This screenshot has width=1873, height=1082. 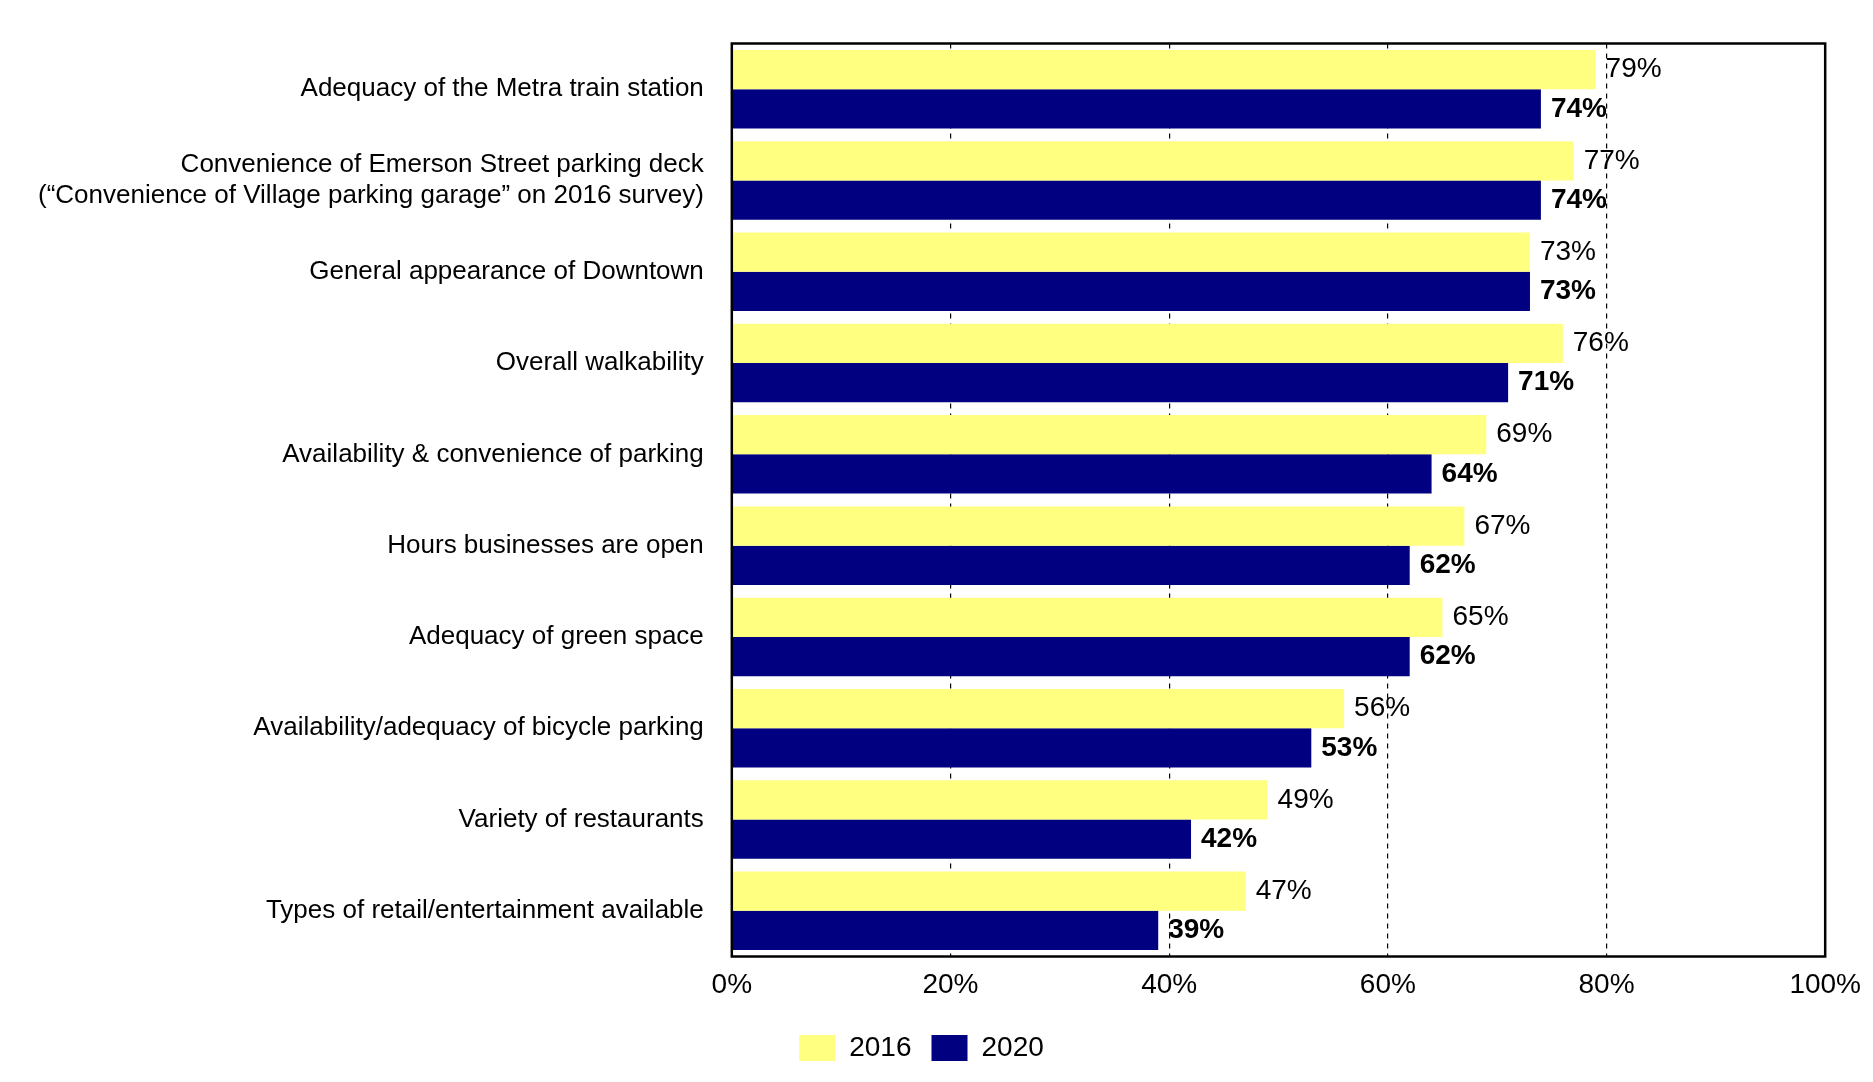 What do you see at coordinates (1169, 983) in the screenshot?
I see `x-tick-label: 40%` at bounding box center [1169, 983].